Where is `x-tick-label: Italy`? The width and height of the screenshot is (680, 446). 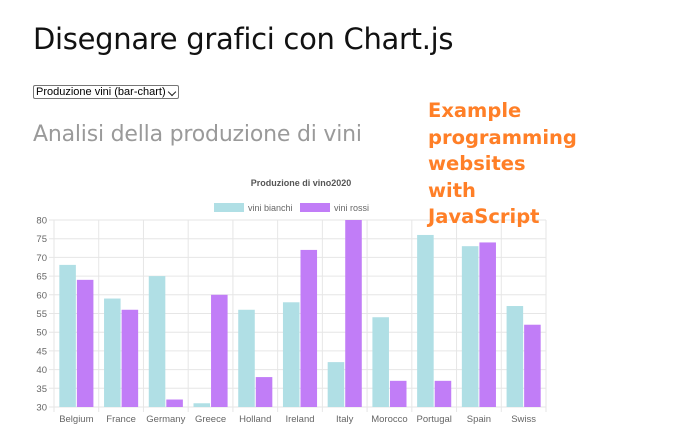
x-tick-label: Italy is located at coordinates (345, 419).